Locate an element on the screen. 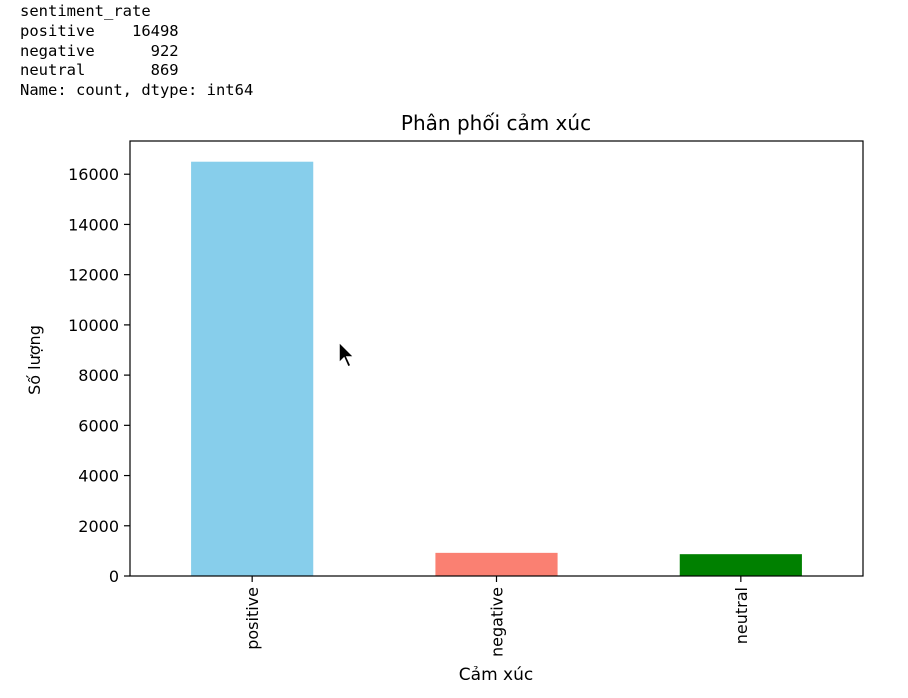  output-line: neutral 869 is located at coordinates (99, 70).